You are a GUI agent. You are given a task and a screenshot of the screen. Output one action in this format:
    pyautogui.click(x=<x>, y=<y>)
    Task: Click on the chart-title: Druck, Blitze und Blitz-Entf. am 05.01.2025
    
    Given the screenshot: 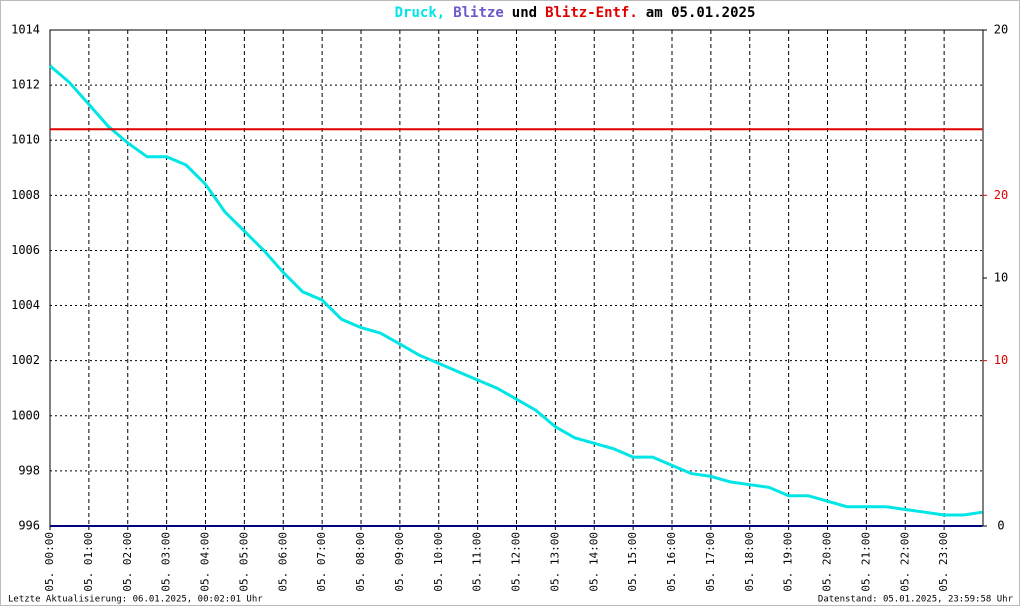 What is the action you would take?
    pyautogui.click(x=575, y=13)
    